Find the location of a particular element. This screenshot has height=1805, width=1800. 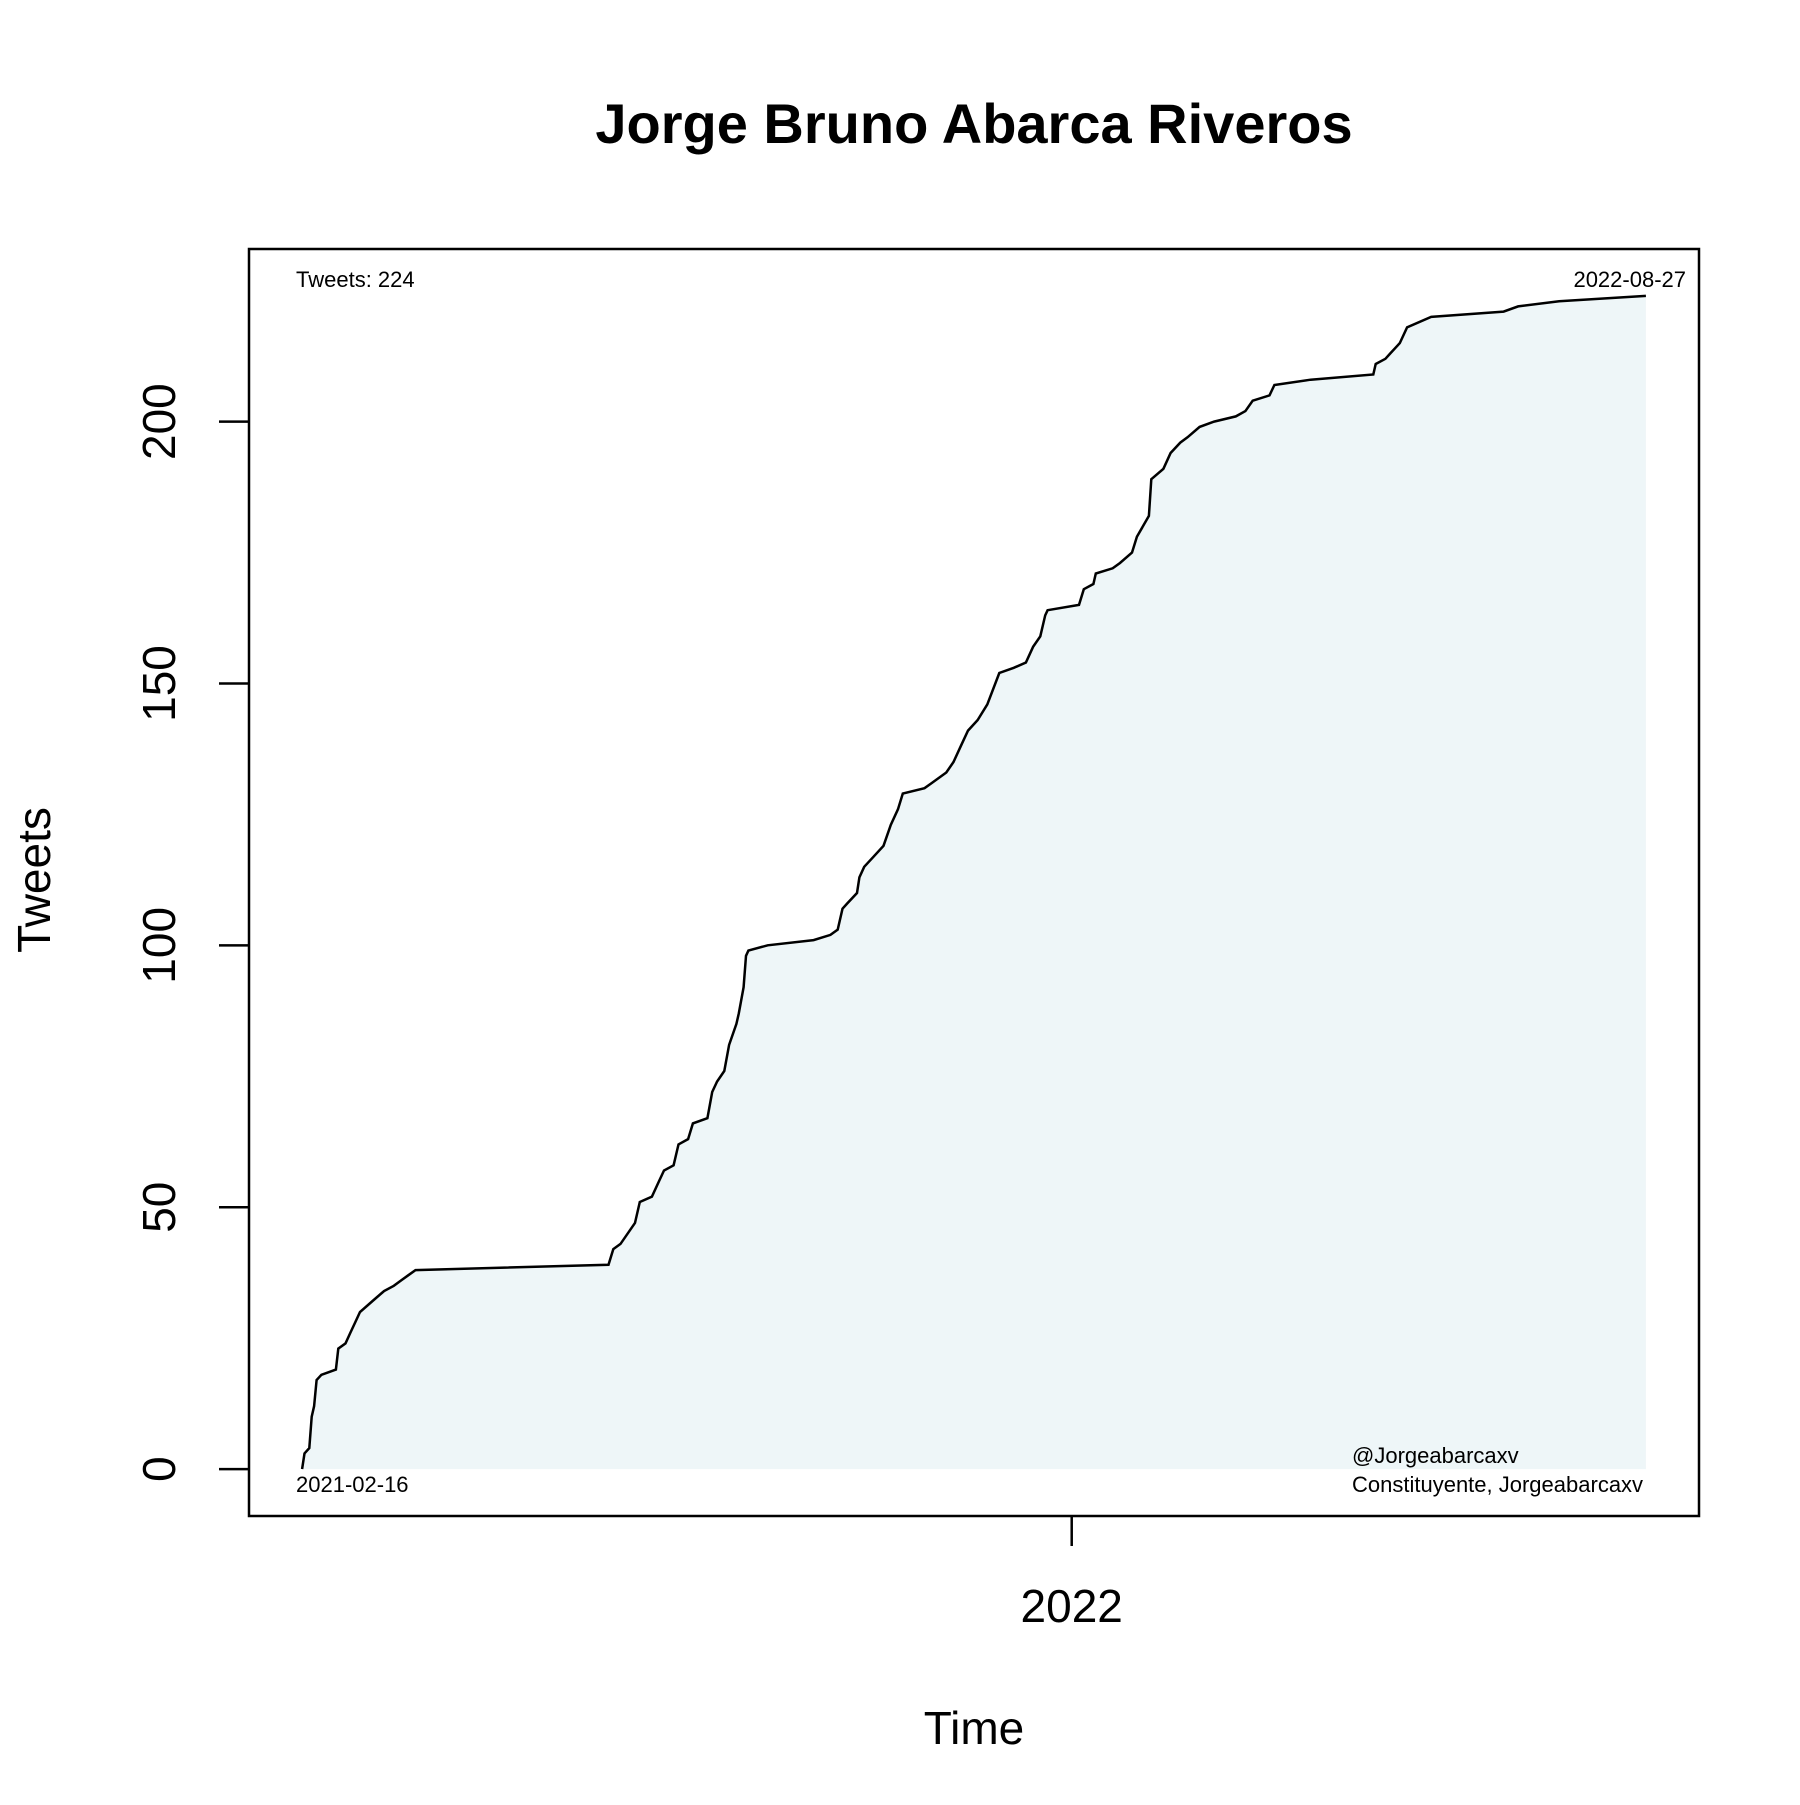

annotation: @Jorgeabarcaxv is located at coordinates (1435, 1455).